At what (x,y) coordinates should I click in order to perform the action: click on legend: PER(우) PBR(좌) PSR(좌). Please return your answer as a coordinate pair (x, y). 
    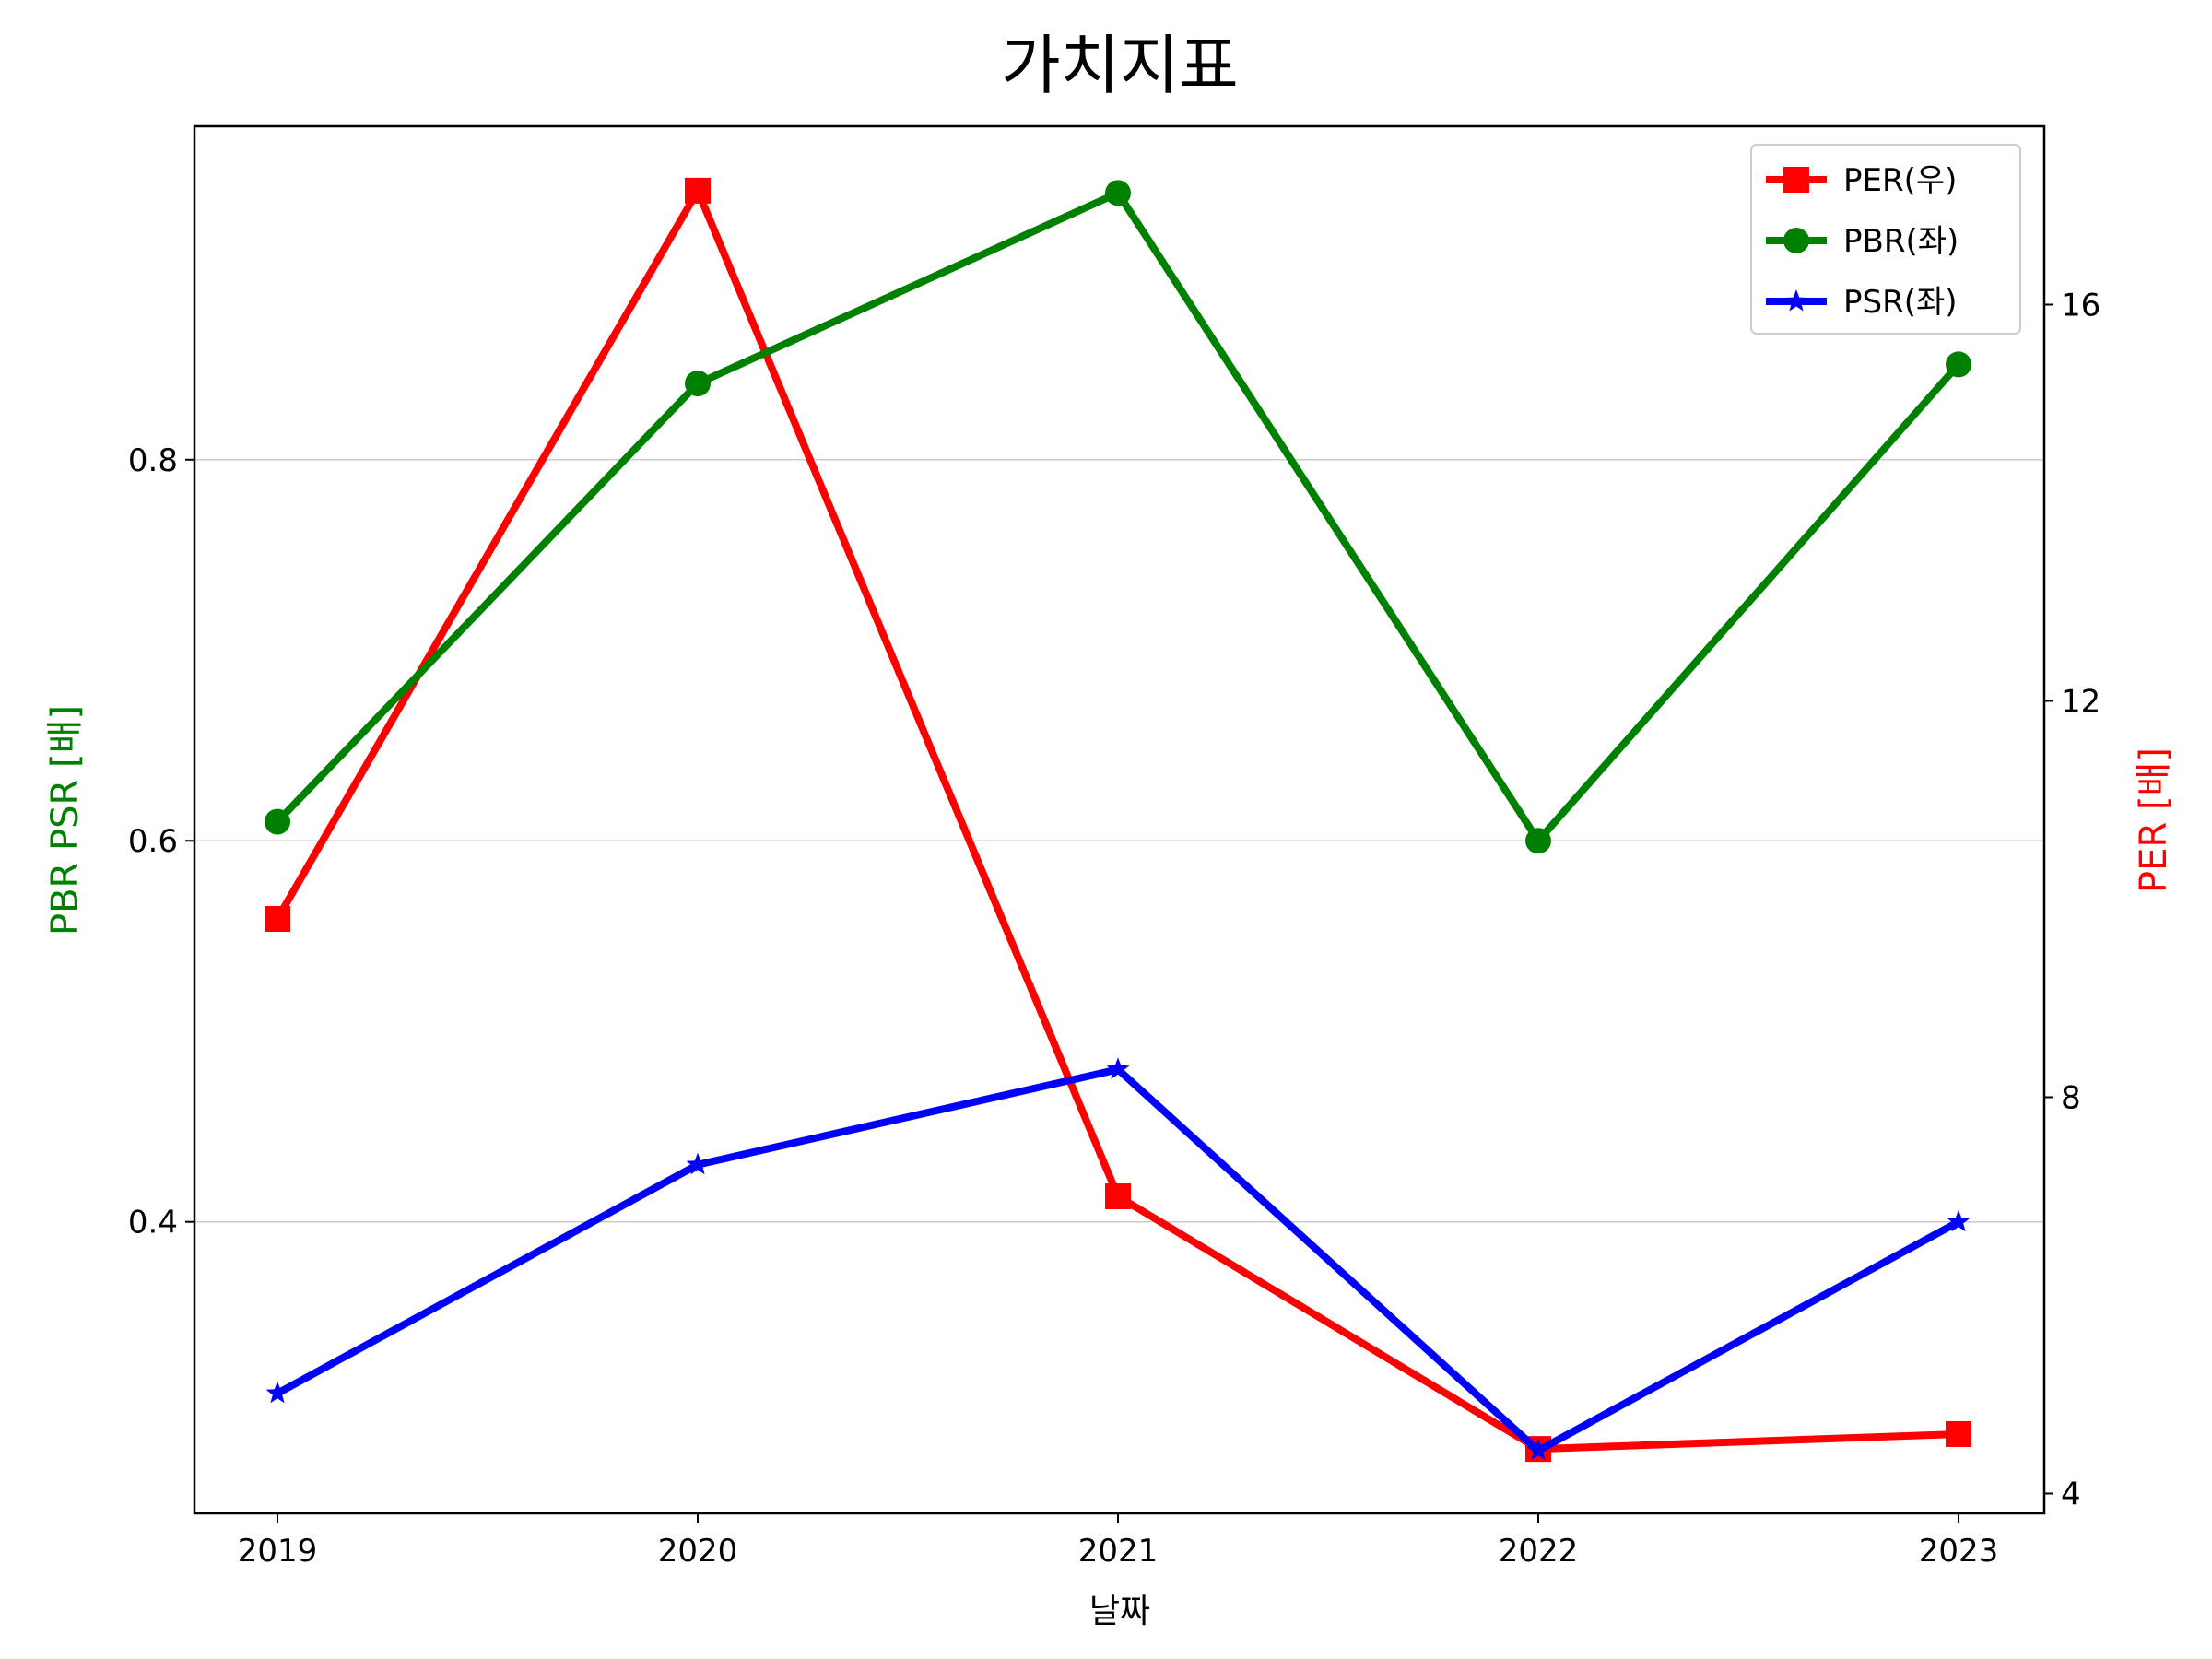
    Looking at the image, I should click on (1885, 239).